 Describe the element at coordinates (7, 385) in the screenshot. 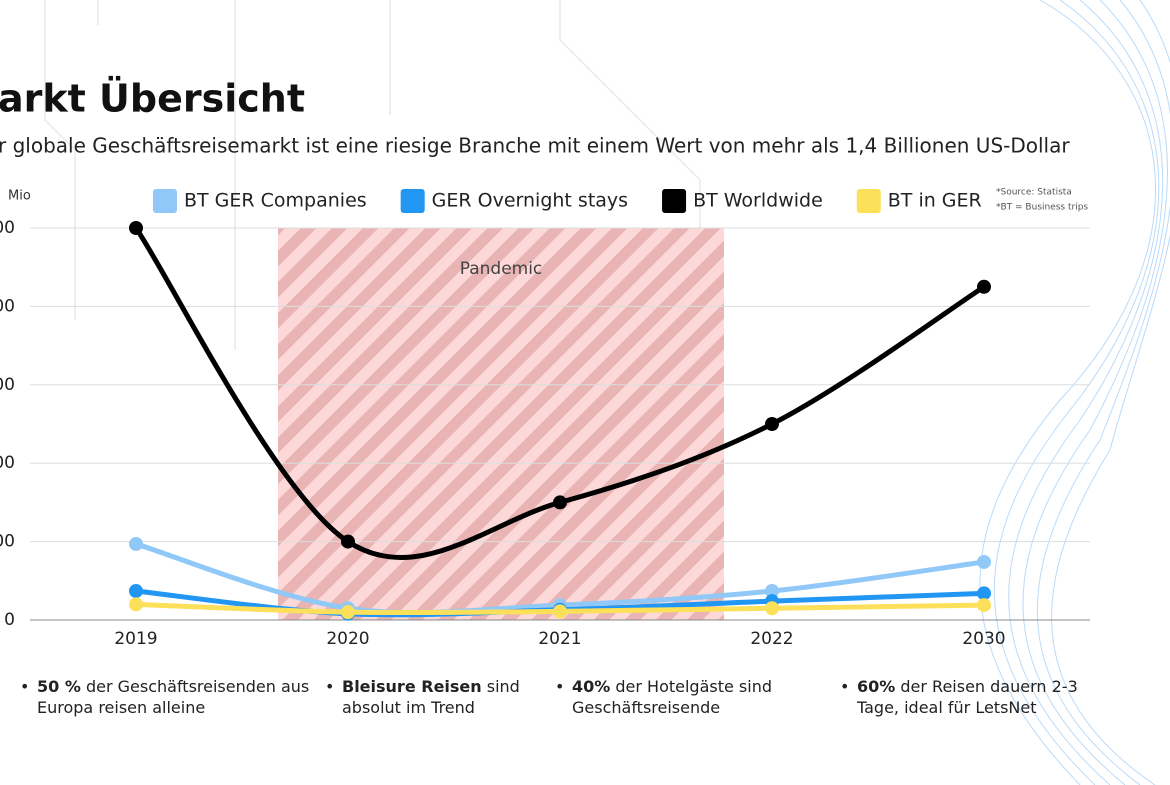

I see `y-tick-label: 300` at that location.